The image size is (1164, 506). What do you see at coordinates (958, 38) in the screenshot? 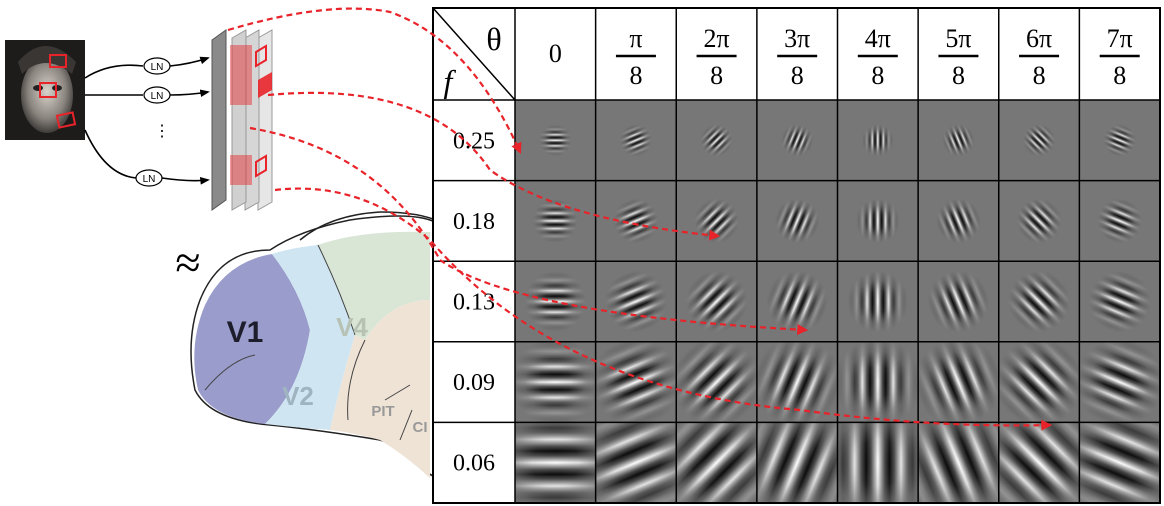
I see `orientation-numerator: 5π` at bounding box center [958, 38].